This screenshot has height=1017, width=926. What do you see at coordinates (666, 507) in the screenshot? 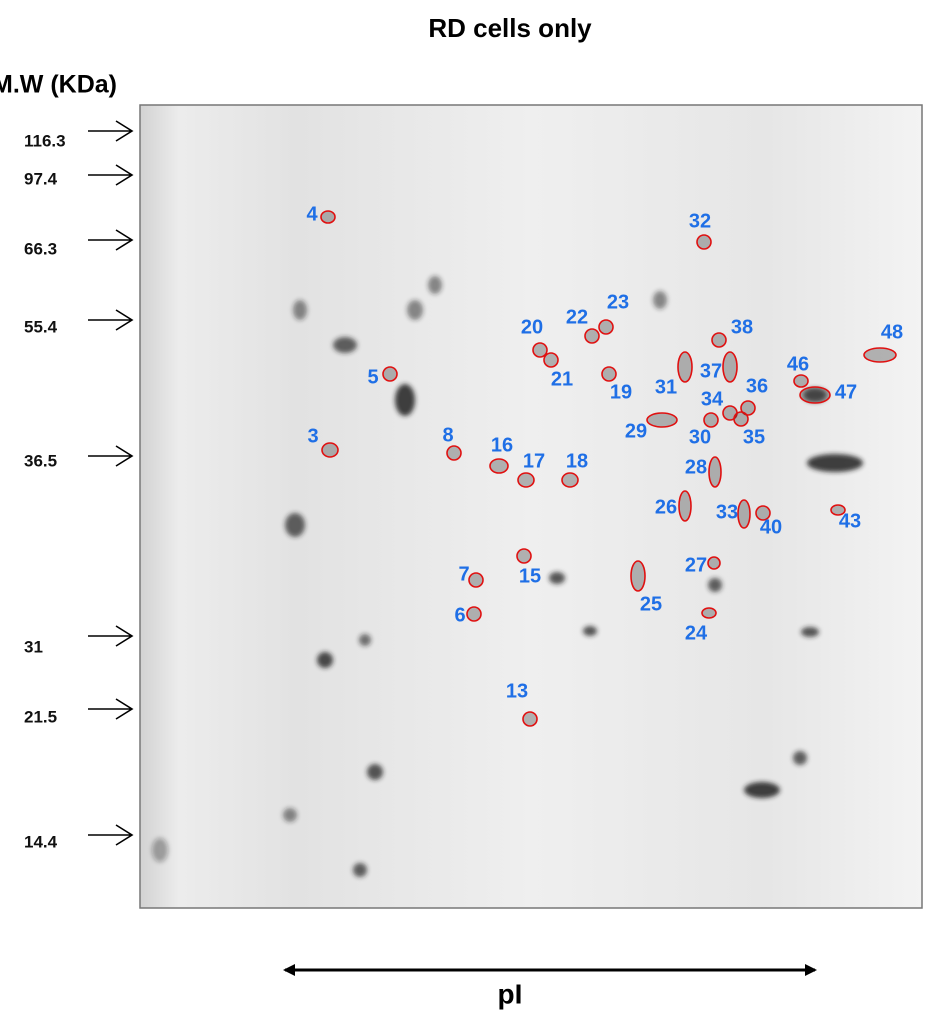
I see `spot-label: 26` at bounding box center [666, 507].